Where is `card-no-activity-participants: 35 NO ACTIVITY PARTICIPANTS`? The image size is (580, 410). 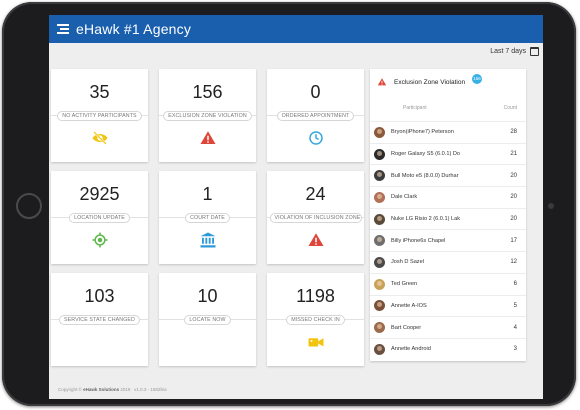 card-no-activity-participants: 35 NO ACTIVITY PARTICIPANTS is located at coordinates (99, 115).